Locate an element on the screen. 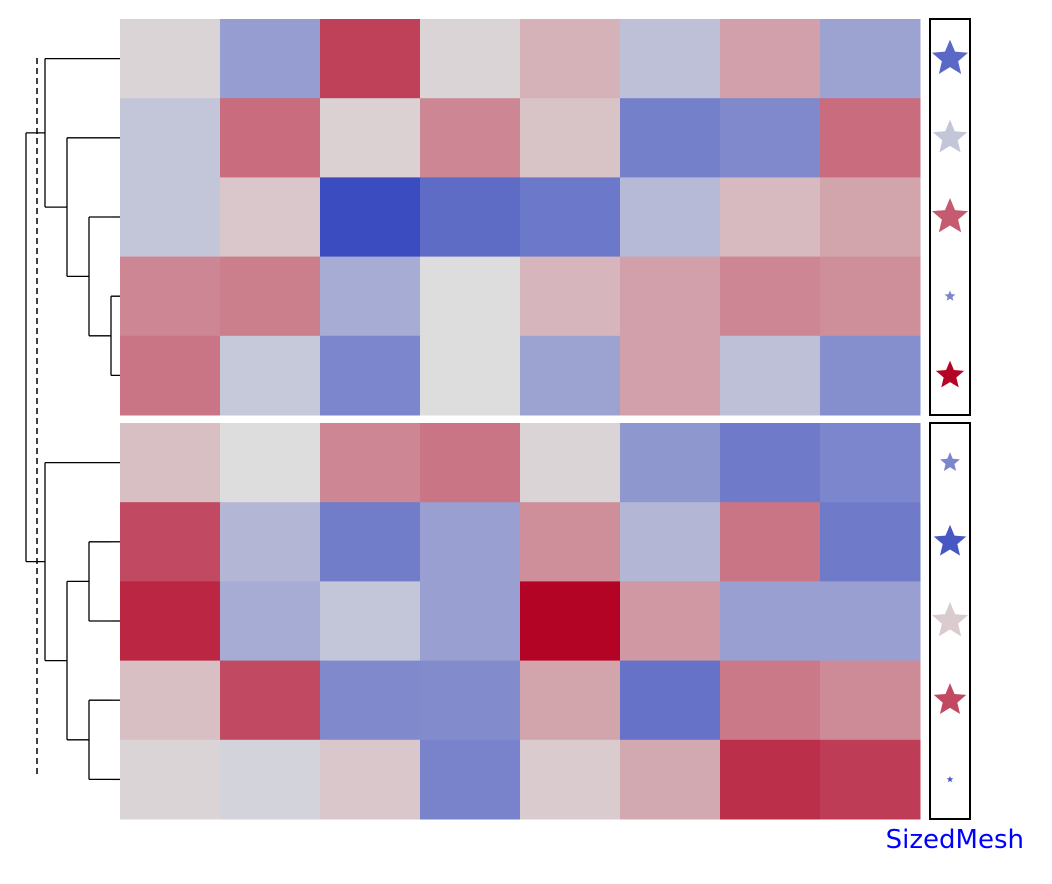  row-dendrogram is located at coordinates (79, 419).